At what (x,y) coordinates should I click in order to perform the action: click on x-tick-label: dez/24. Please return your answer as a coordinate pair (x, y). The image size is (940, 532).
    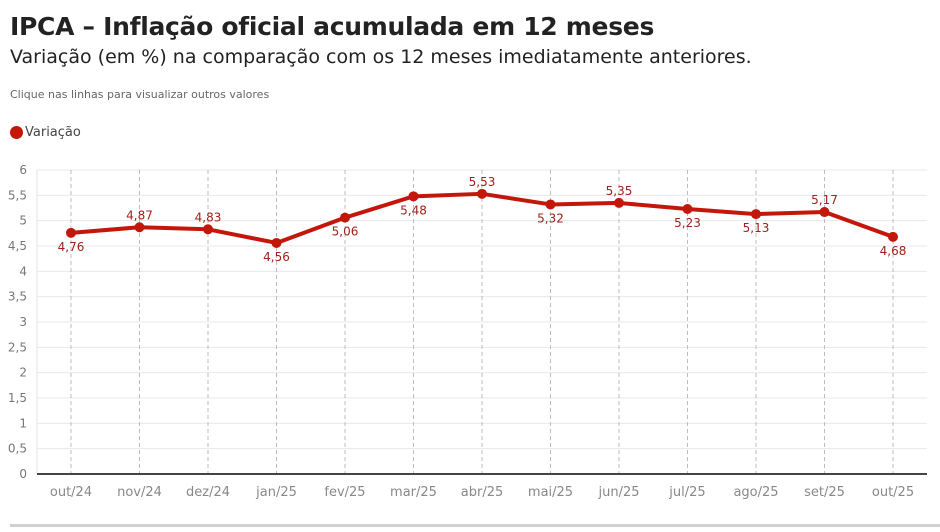
    Looking at the image, I should click on (208, 492).